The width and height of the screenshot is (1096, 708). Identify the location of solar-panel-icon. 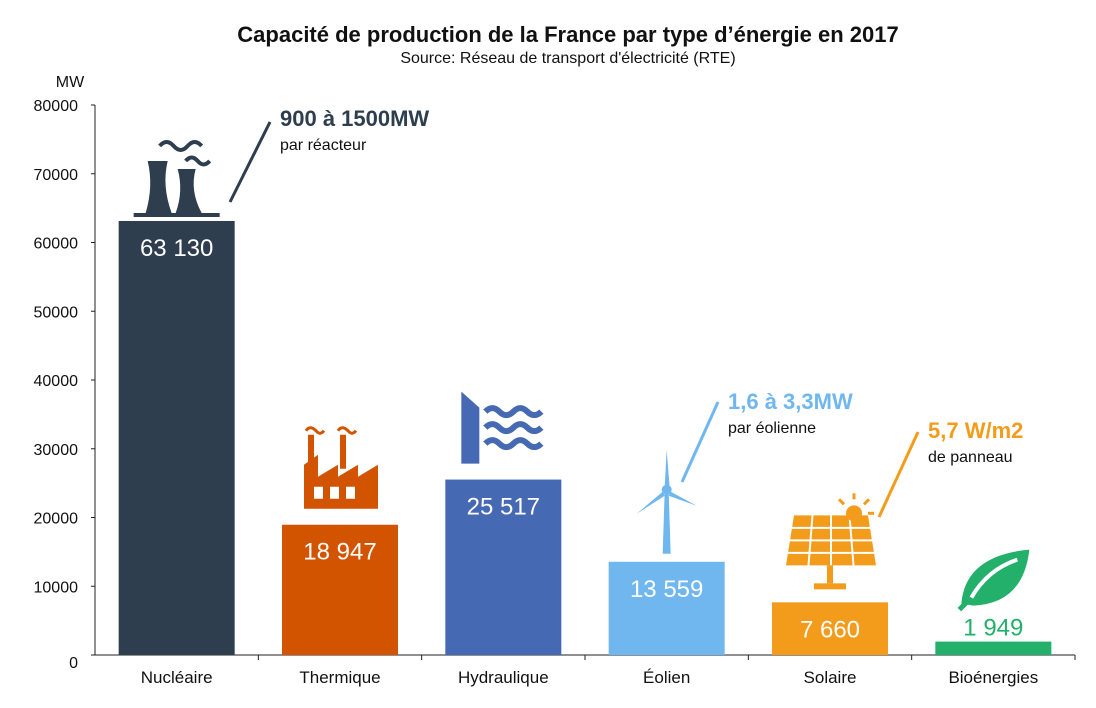
(831, 541).